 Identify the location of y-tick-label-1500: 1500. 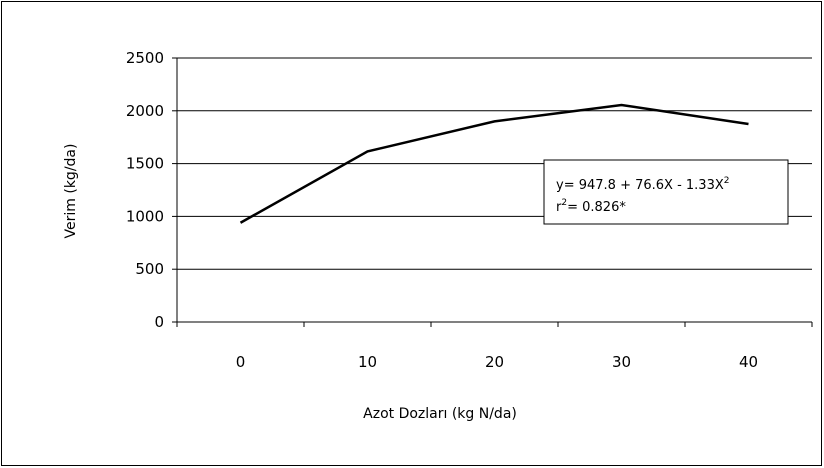
(145, 164).